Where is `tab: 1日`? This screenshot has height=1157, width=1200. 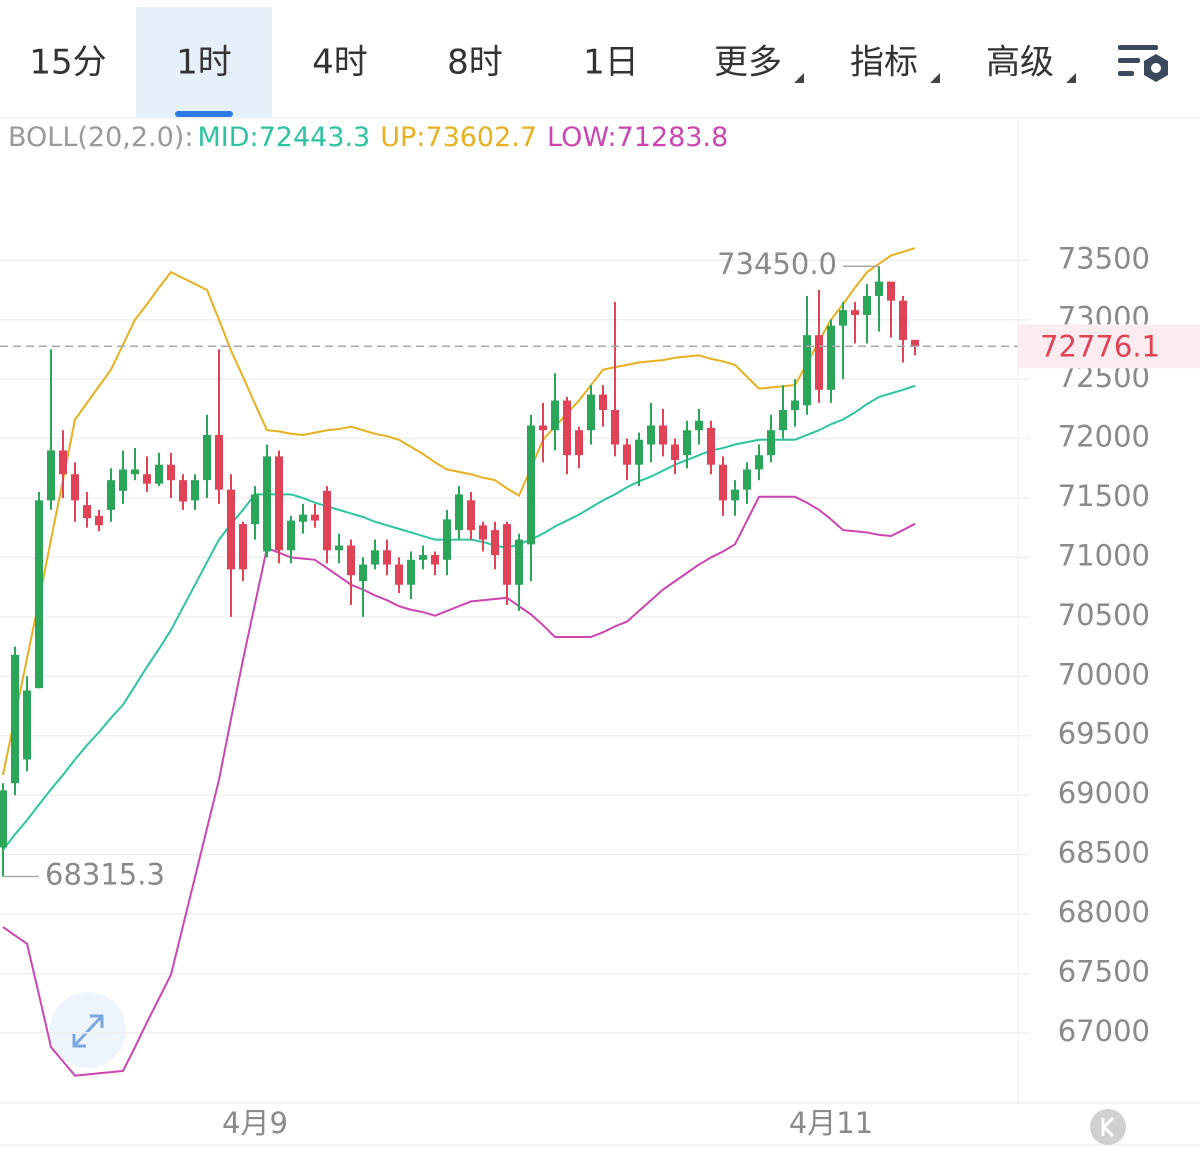
tab: 1日 is located at coordinates (611, 63).